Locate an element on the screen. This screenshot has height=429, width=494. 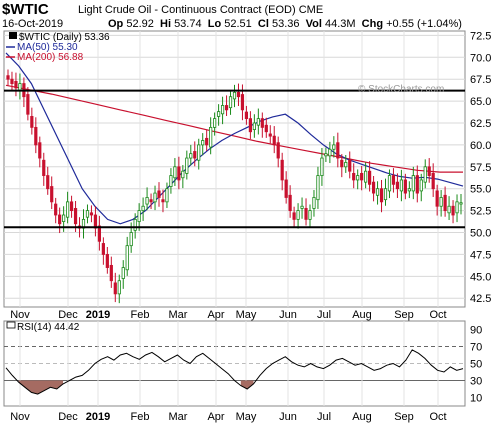
rsi-legend-swatch is located at coordinates (11, 325).